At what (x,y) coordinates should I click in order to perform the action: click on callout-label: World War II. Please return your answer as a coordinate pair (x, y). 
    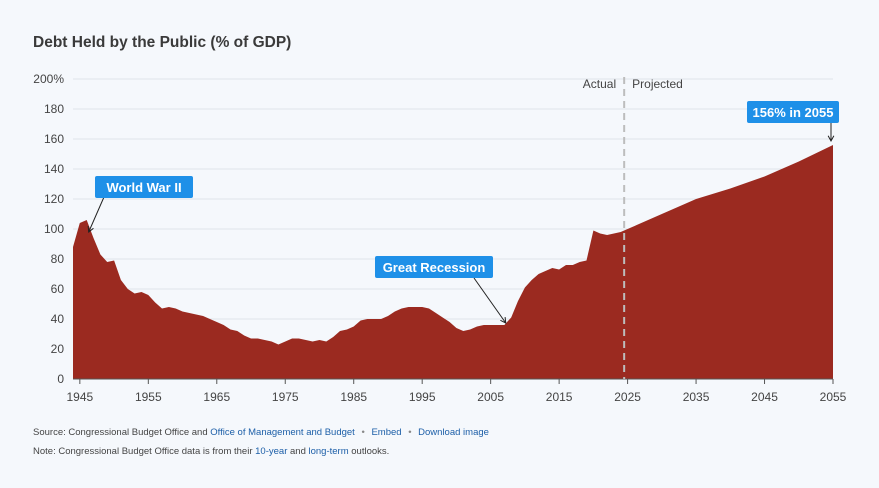
    Looking at the image, I should click on (143, 187).